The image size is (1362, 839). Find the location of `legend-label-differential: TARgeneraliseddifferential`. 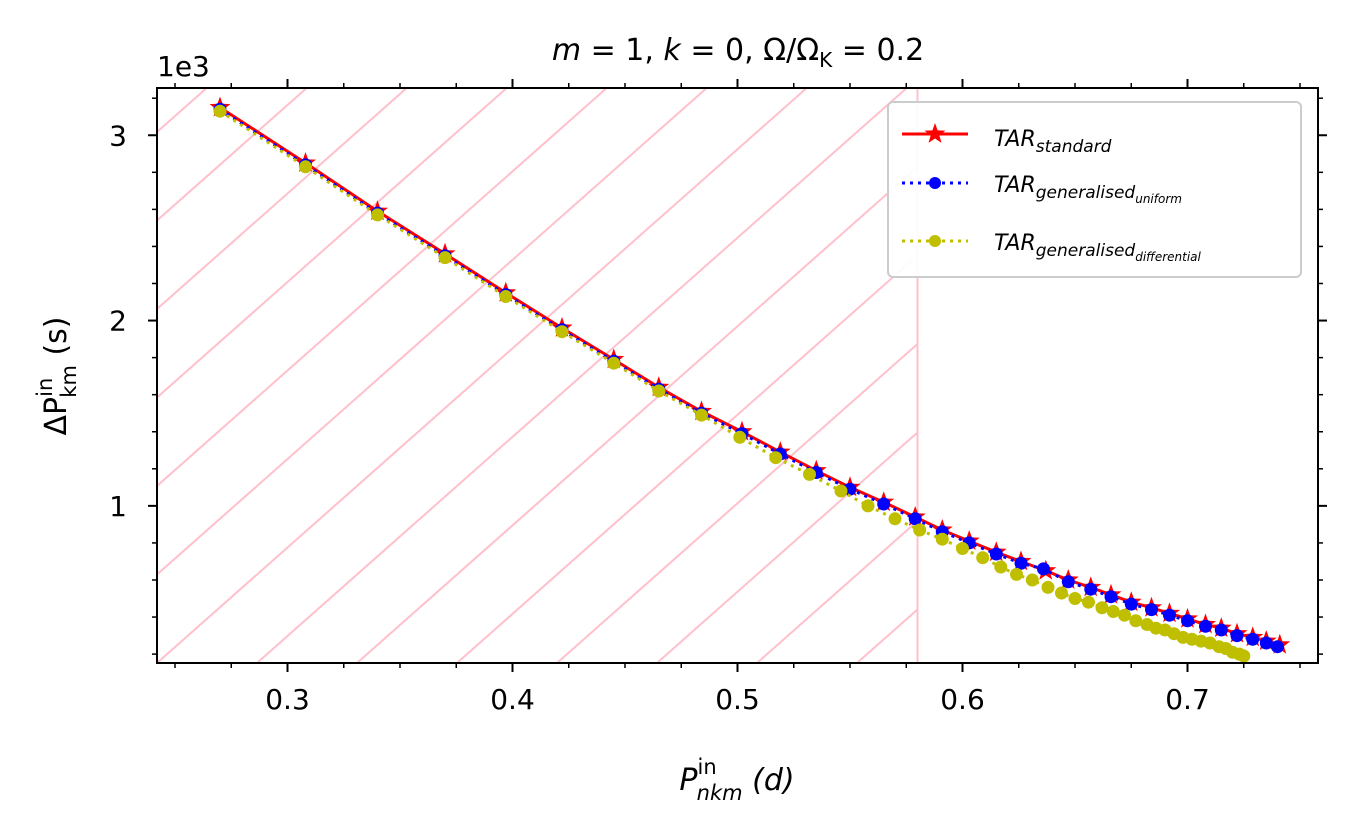

legend-label-differential: TARgeneraliseddifferential is located at coordinates (1098, 247).